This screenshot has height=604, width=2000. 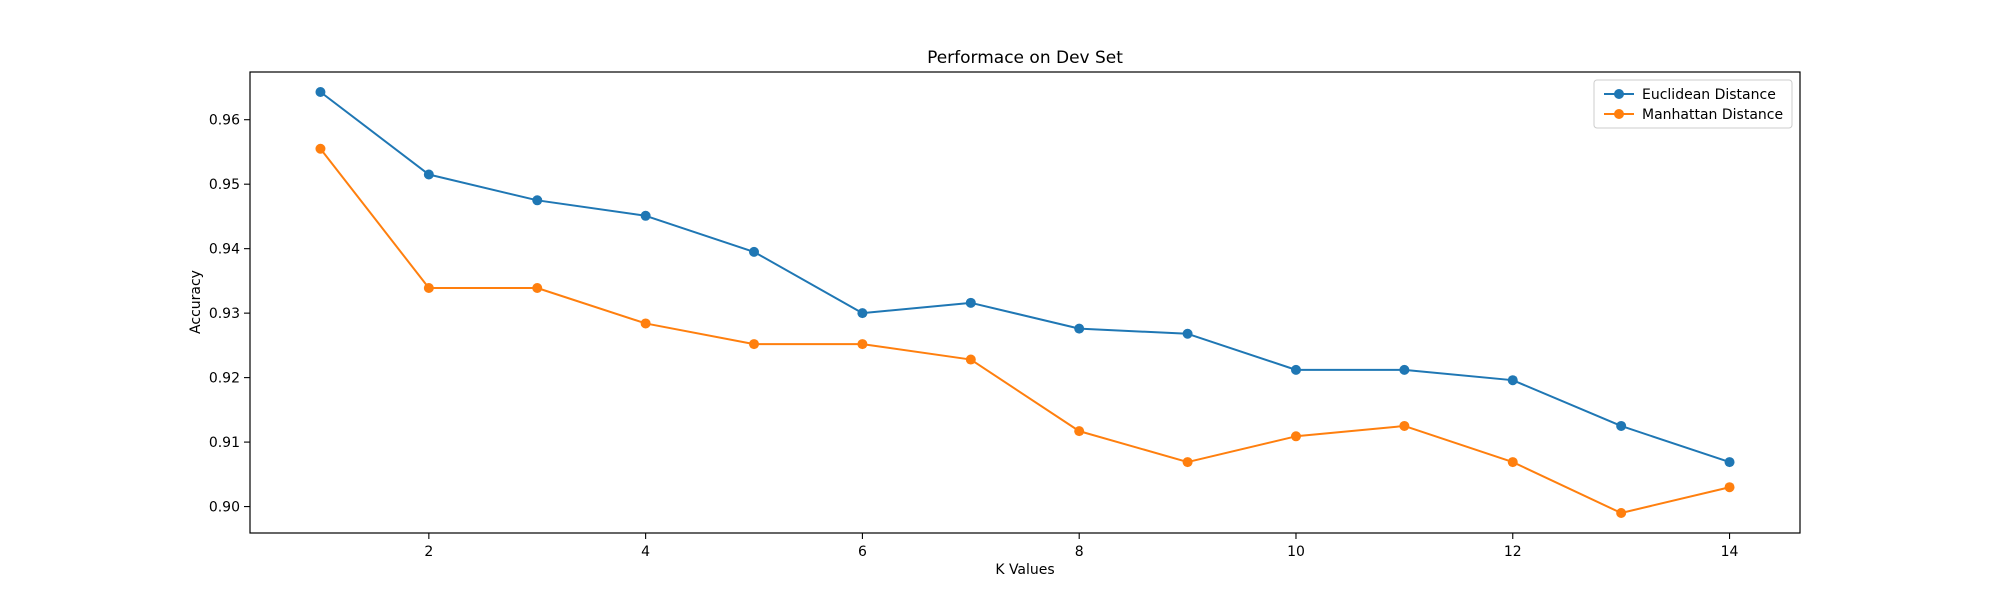 I want to click on x-tick-label: 12, so click(x=1513, y=552).